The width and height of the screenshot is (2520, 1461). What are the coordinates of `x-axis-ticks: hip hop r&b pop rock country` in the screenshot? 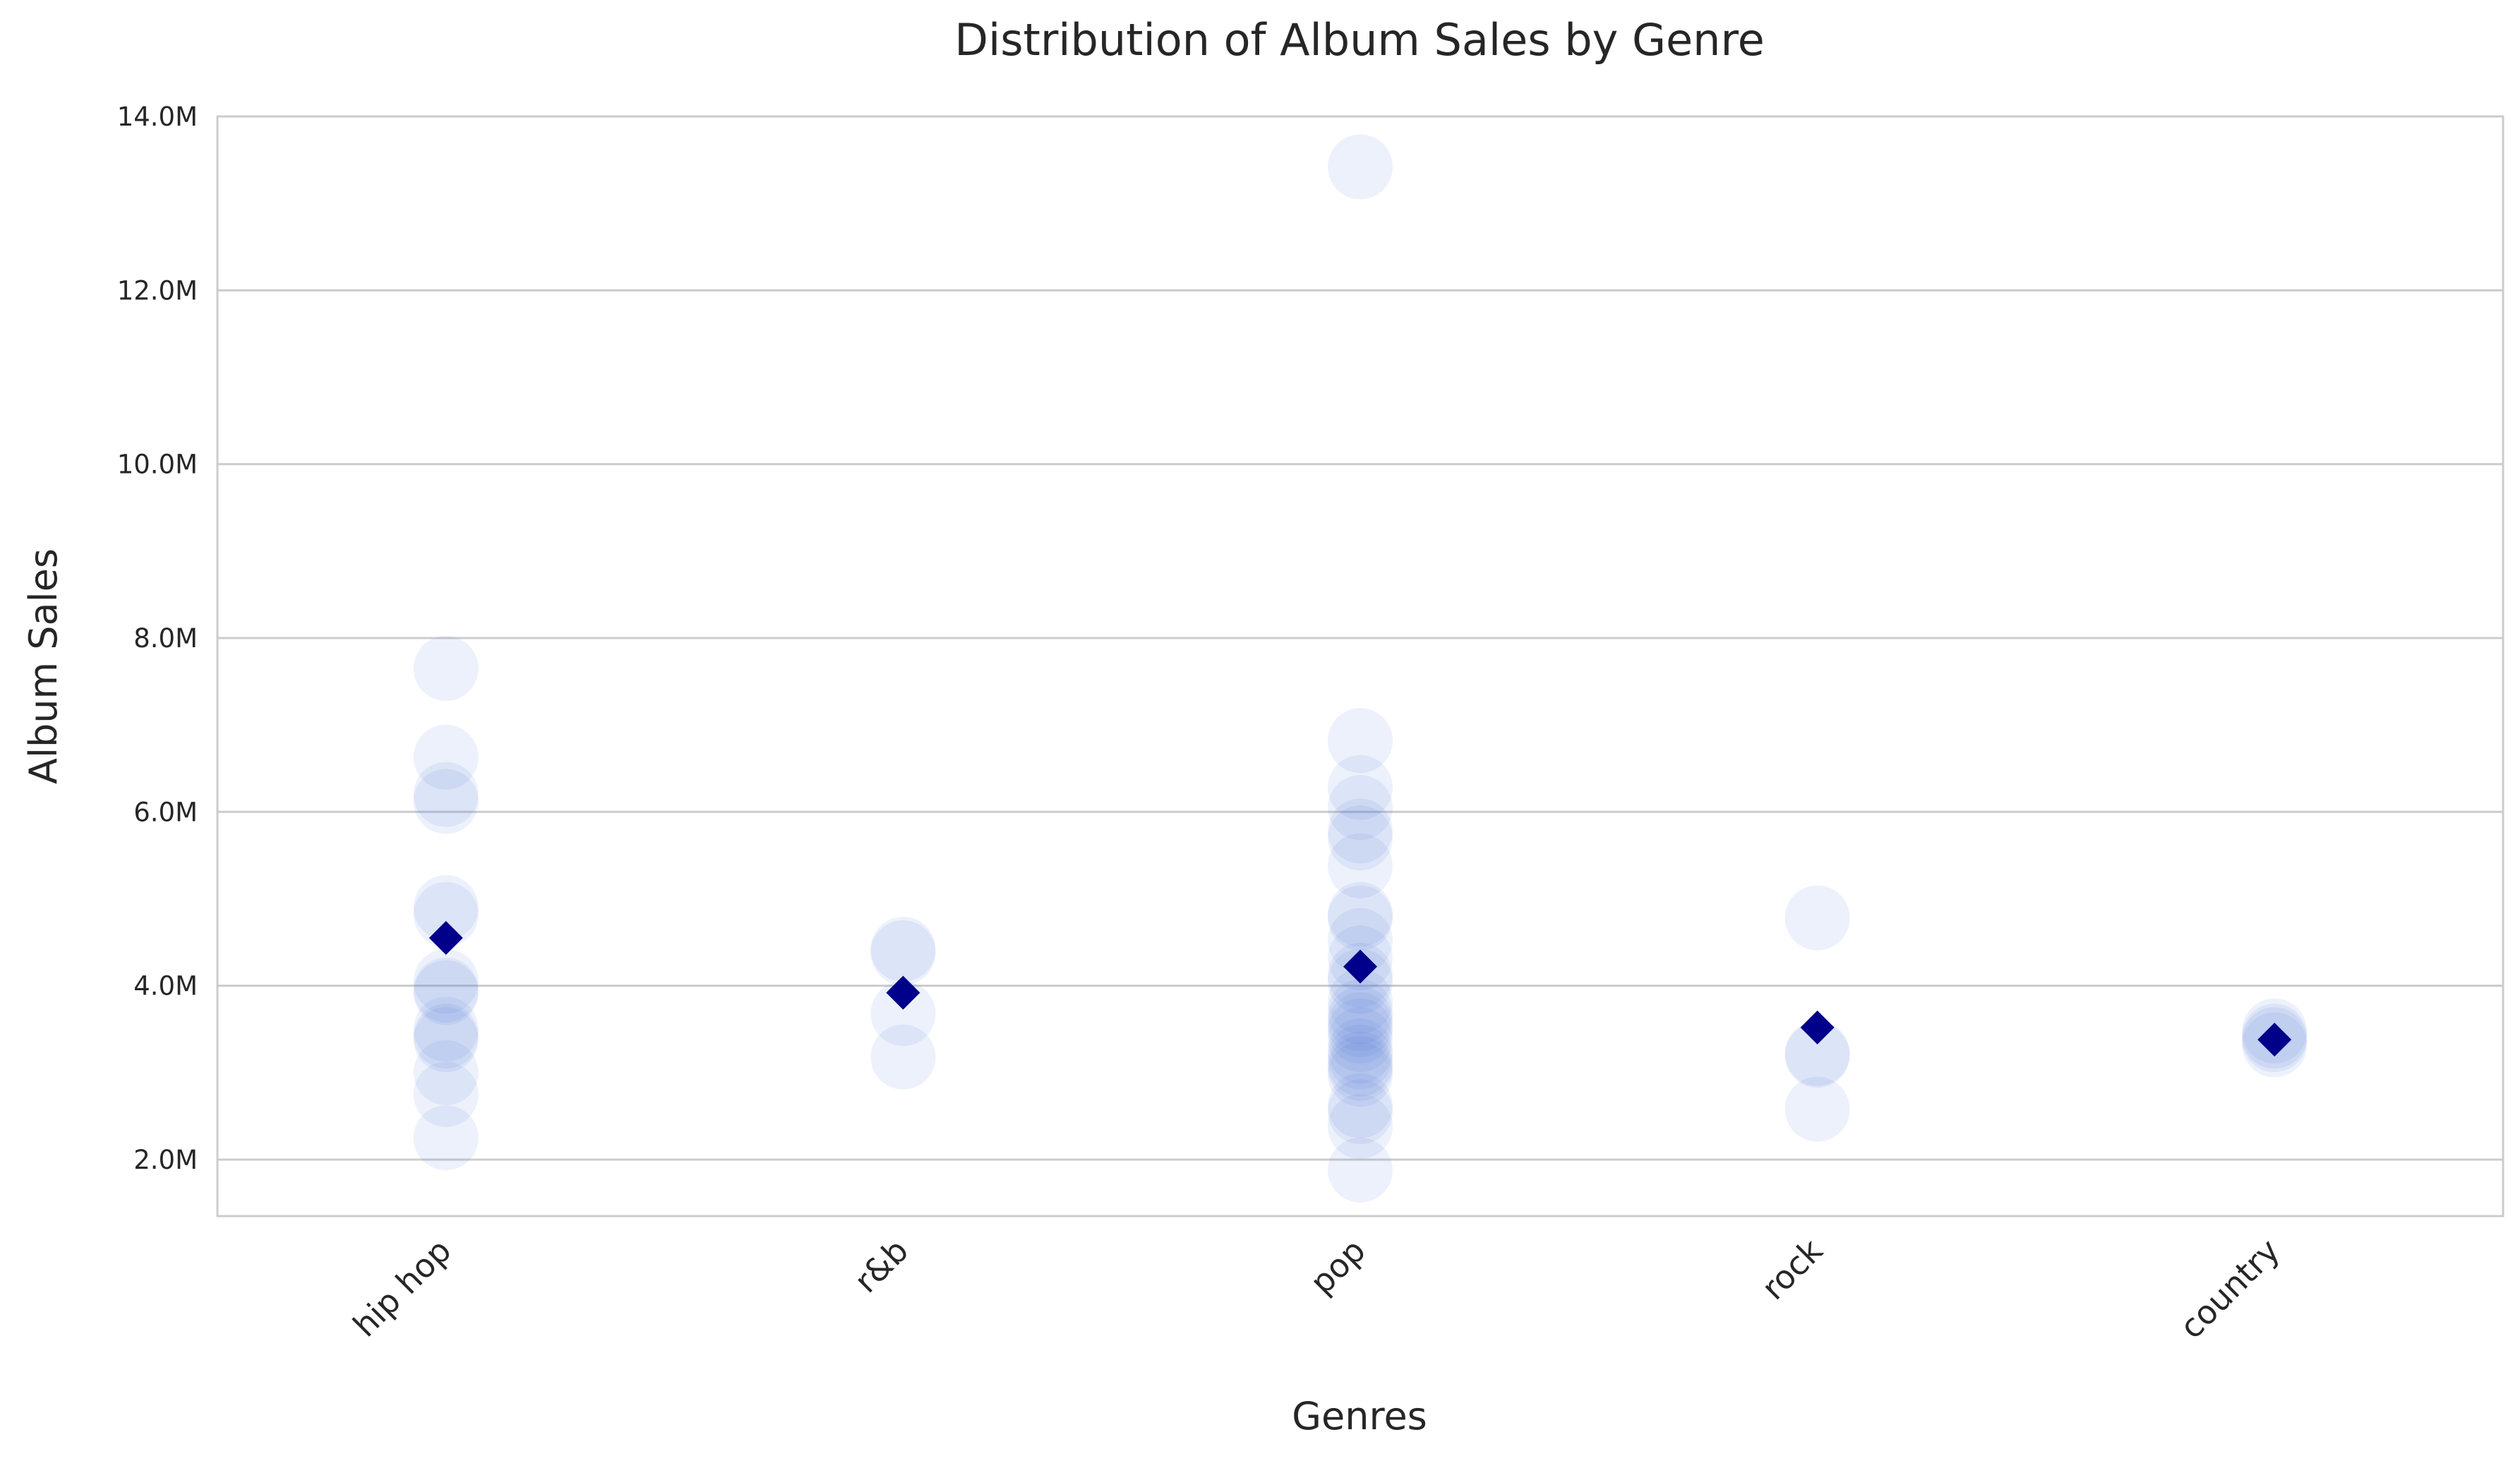 It's located at (1317, 1288).